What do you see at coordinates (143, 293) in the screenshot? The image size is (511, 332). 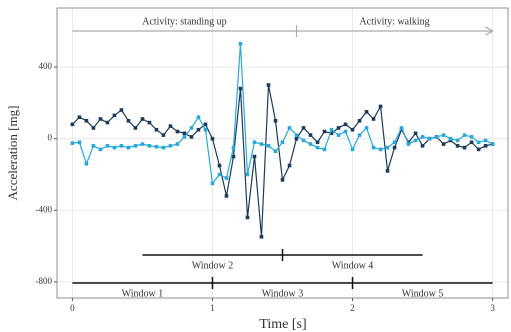 I see `window-label: Window 1` at bounding box center [143, 293].